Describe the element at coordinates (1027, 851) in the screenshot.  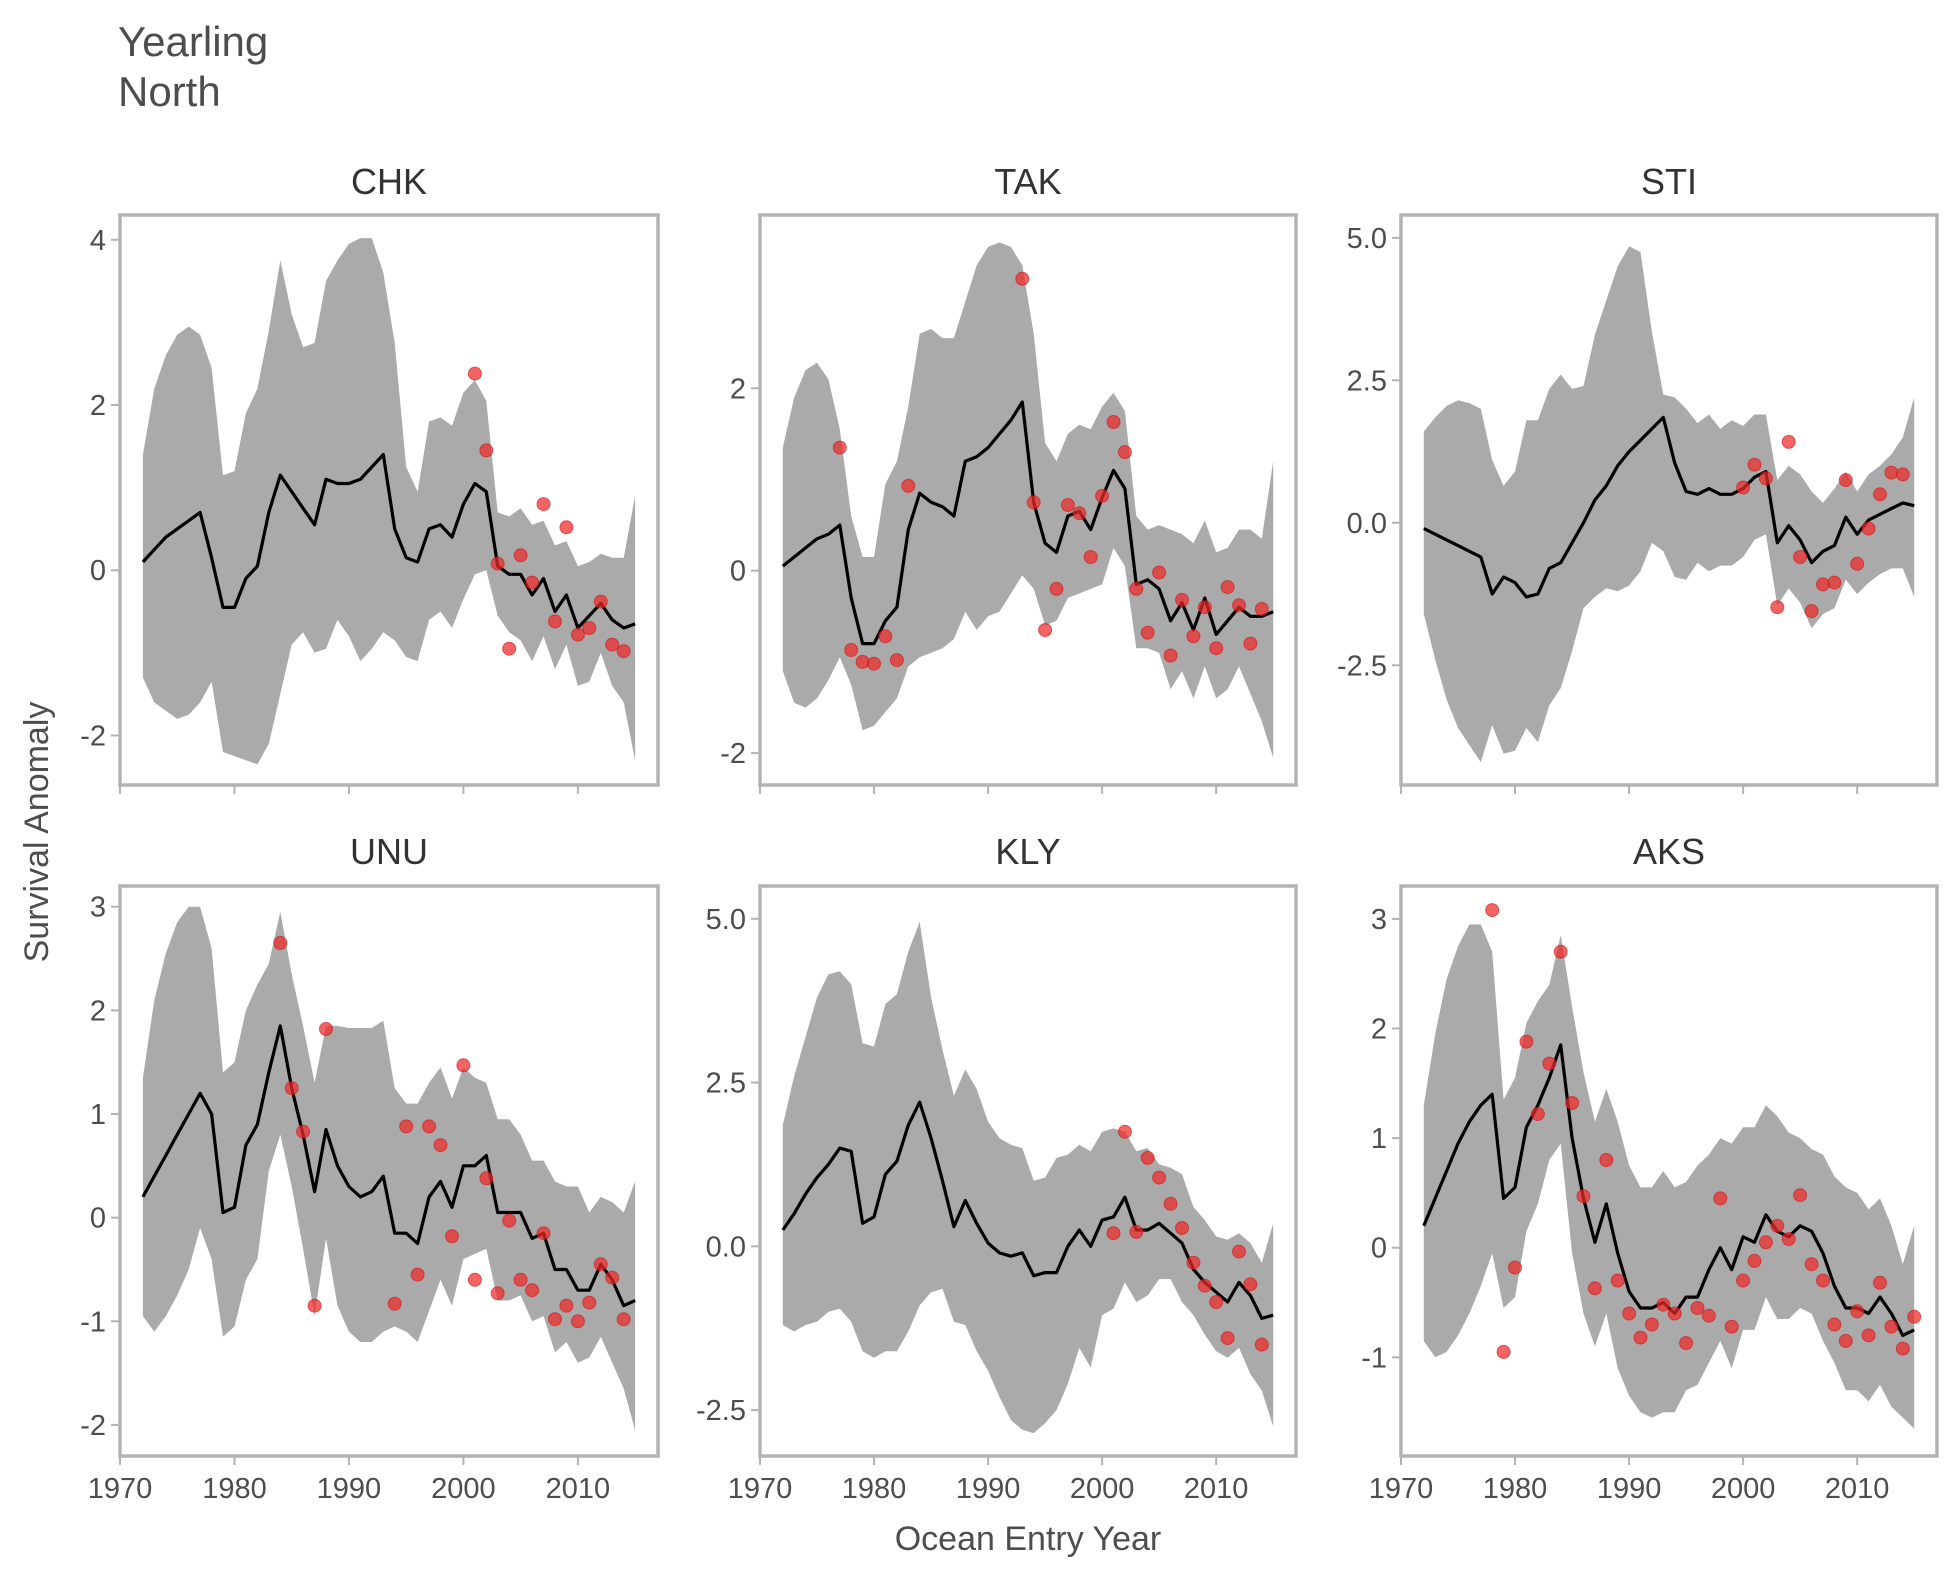
I see `panel-title: KLY` at that location.